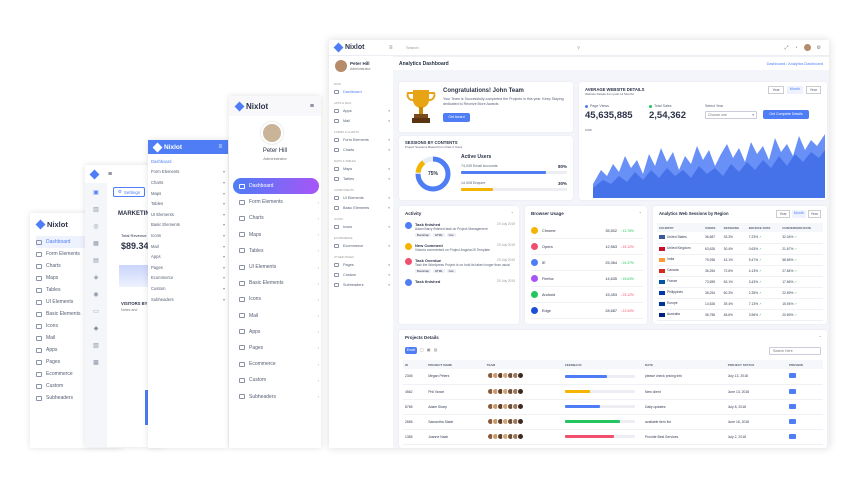 The width and height of the screenshot is (860, 480). What do you see at coordinates (362, 275) in the screenshot?
I see `nav-item-custom: Custom ▾` at bounding box center [362, 275].